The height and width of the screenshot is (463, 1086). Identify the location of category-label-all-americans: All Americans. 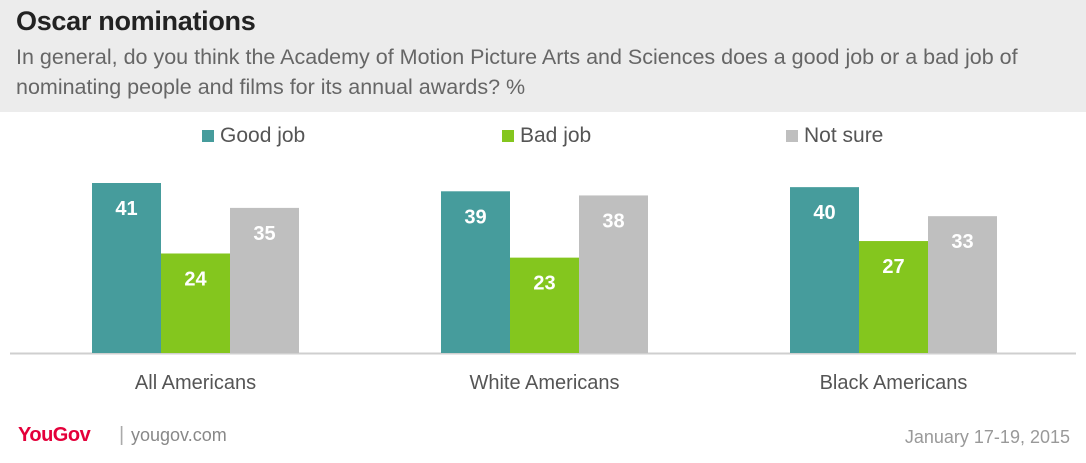
(195, 383).